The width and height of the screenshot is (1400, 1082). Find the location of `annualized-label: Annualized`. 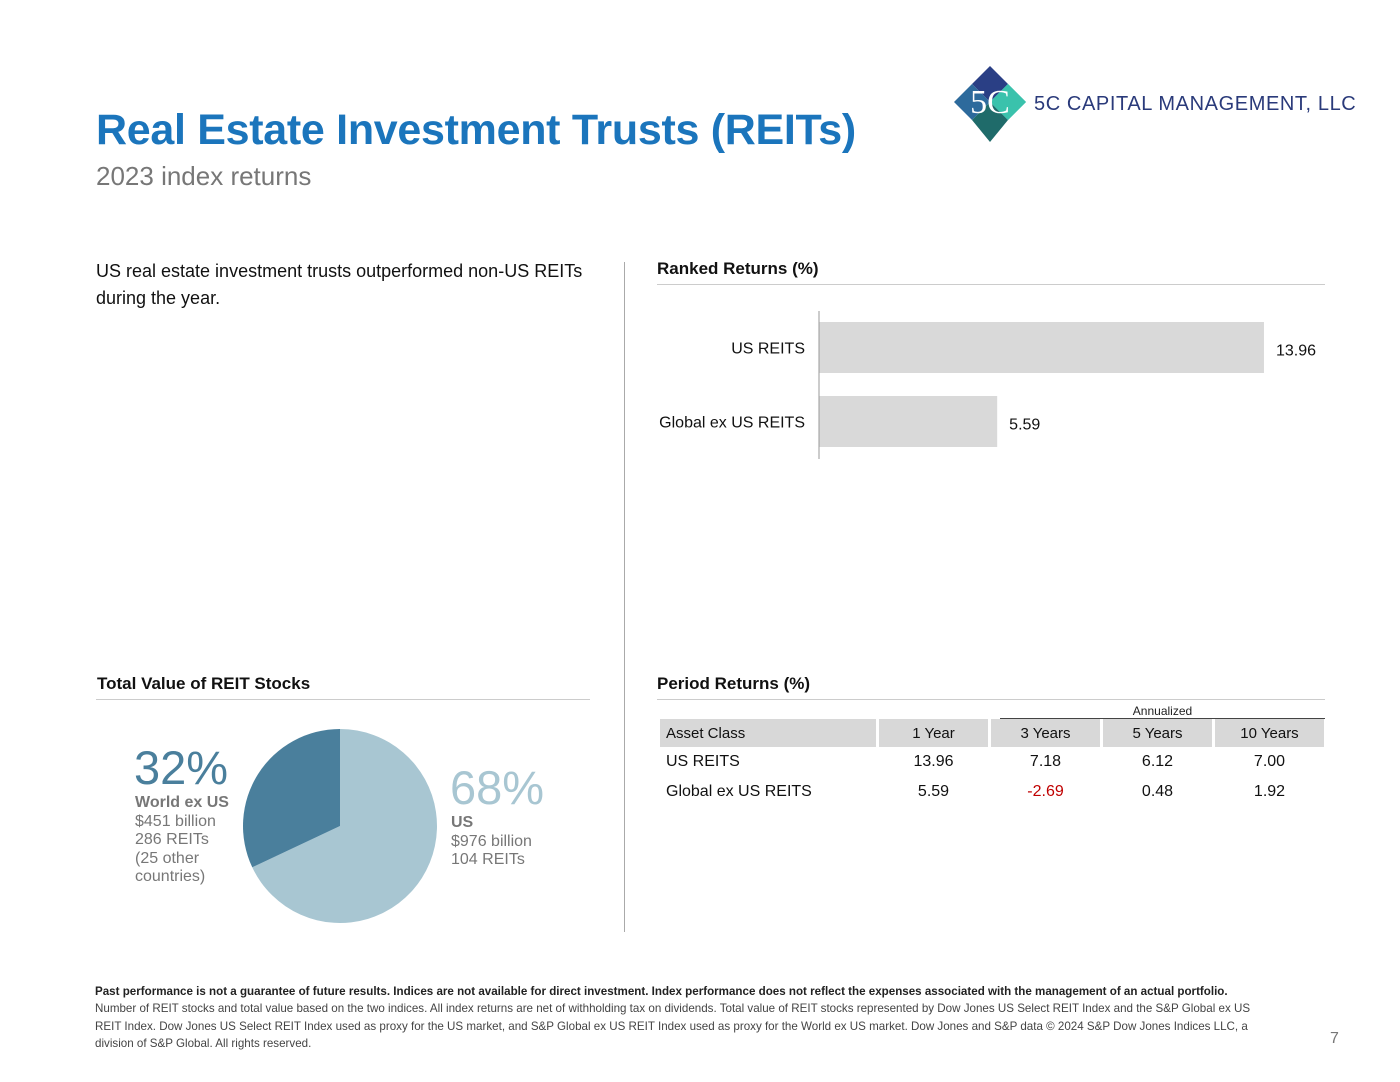

annualized-label: Annualized is located at coordinates (1162, 711).